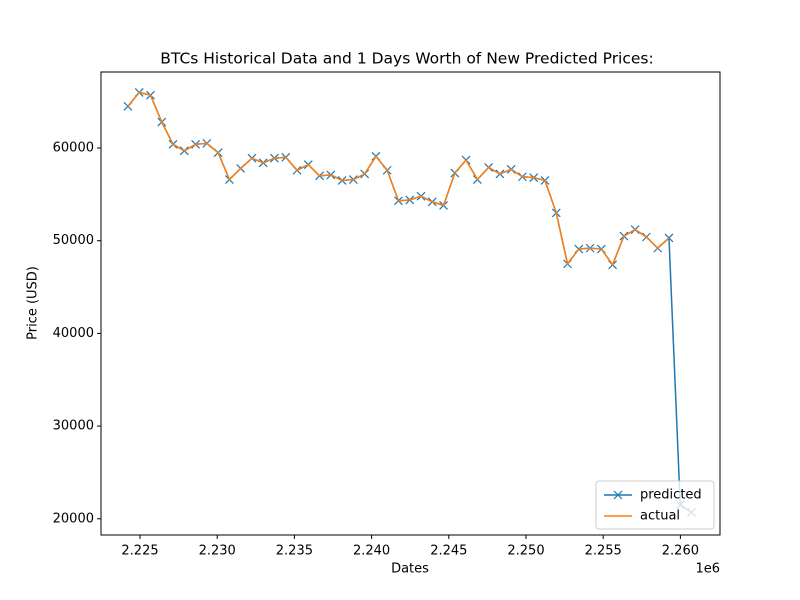 This screenshot has width=800, height=600. Describe the element at coordinates (603, 551) in the screenshot. I see `x-tick-label: 2.255` at that location.